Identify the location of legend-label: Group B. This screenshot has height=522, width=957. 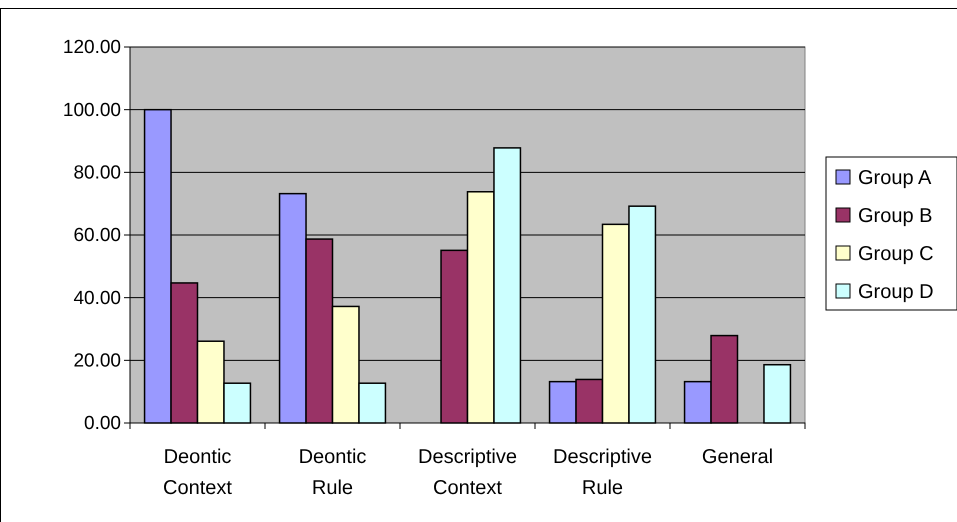
(895, 216).